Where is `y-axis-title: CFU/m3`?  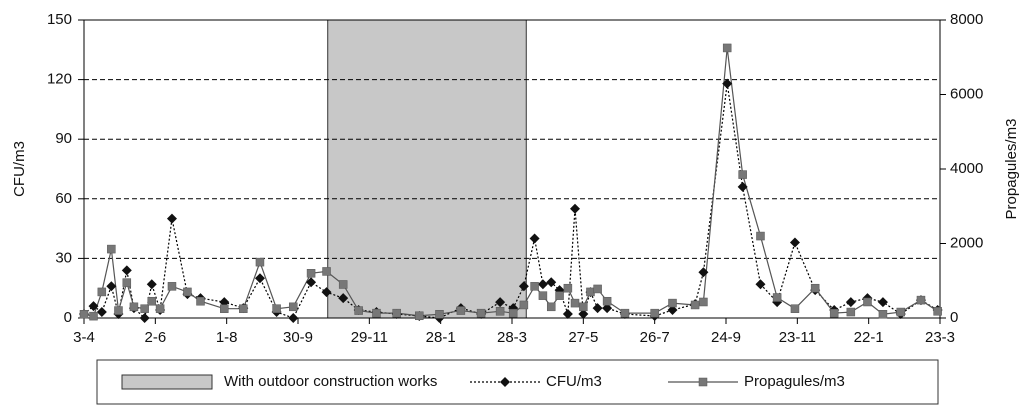 y-axis-title: CFU/m3 is located at coordinates (19, 169).